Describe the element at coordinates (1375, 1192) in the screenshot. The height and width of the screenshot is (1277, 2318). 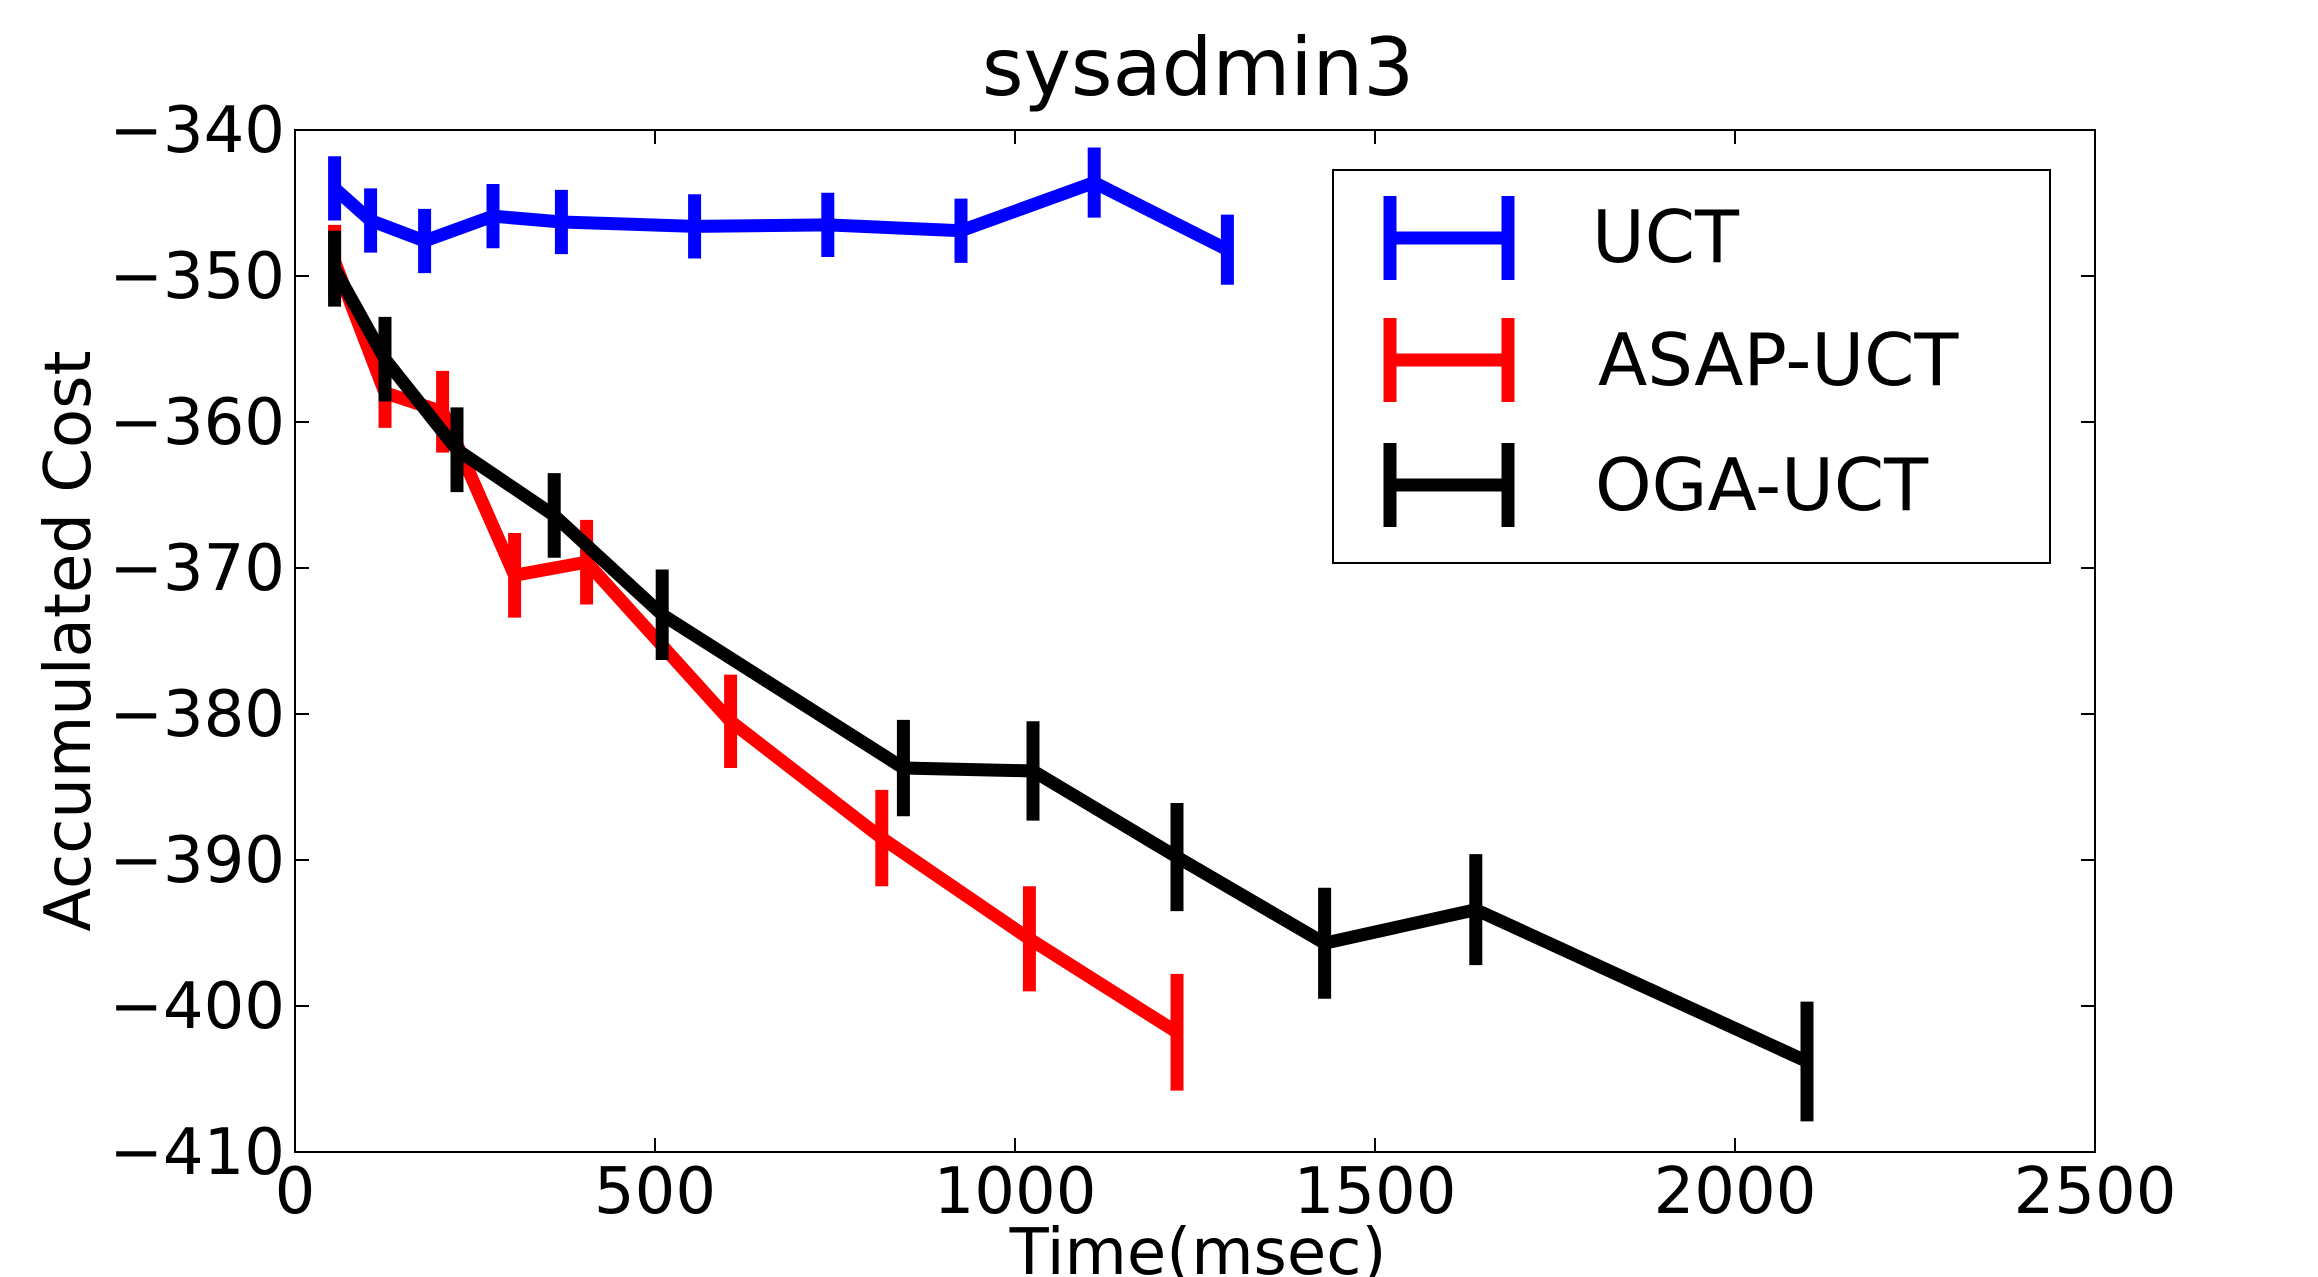
I see `x-tick-label: 1500` at that location.